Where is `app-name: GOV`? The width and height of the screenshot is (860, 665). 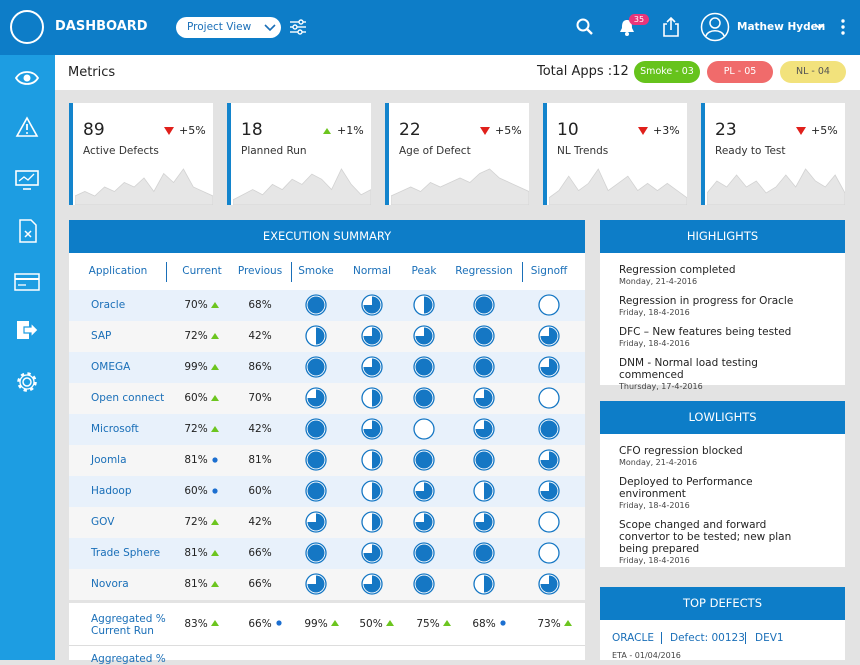
app-name: GOV is located at coordinates (103, 522).